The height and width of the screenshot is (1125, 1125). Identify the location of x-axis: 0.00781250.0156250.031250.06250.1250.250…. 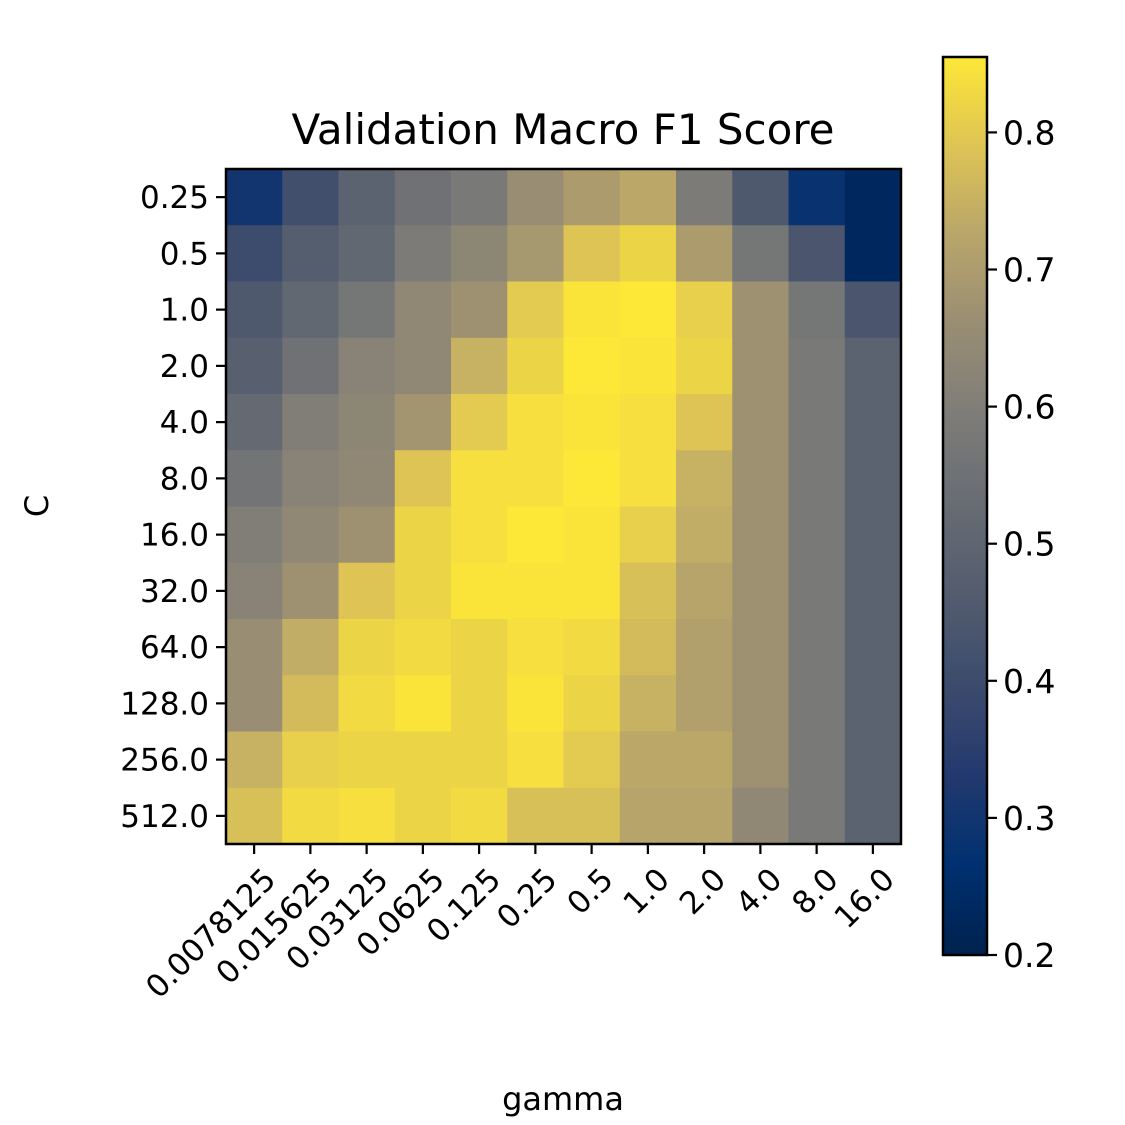
(520, 925).